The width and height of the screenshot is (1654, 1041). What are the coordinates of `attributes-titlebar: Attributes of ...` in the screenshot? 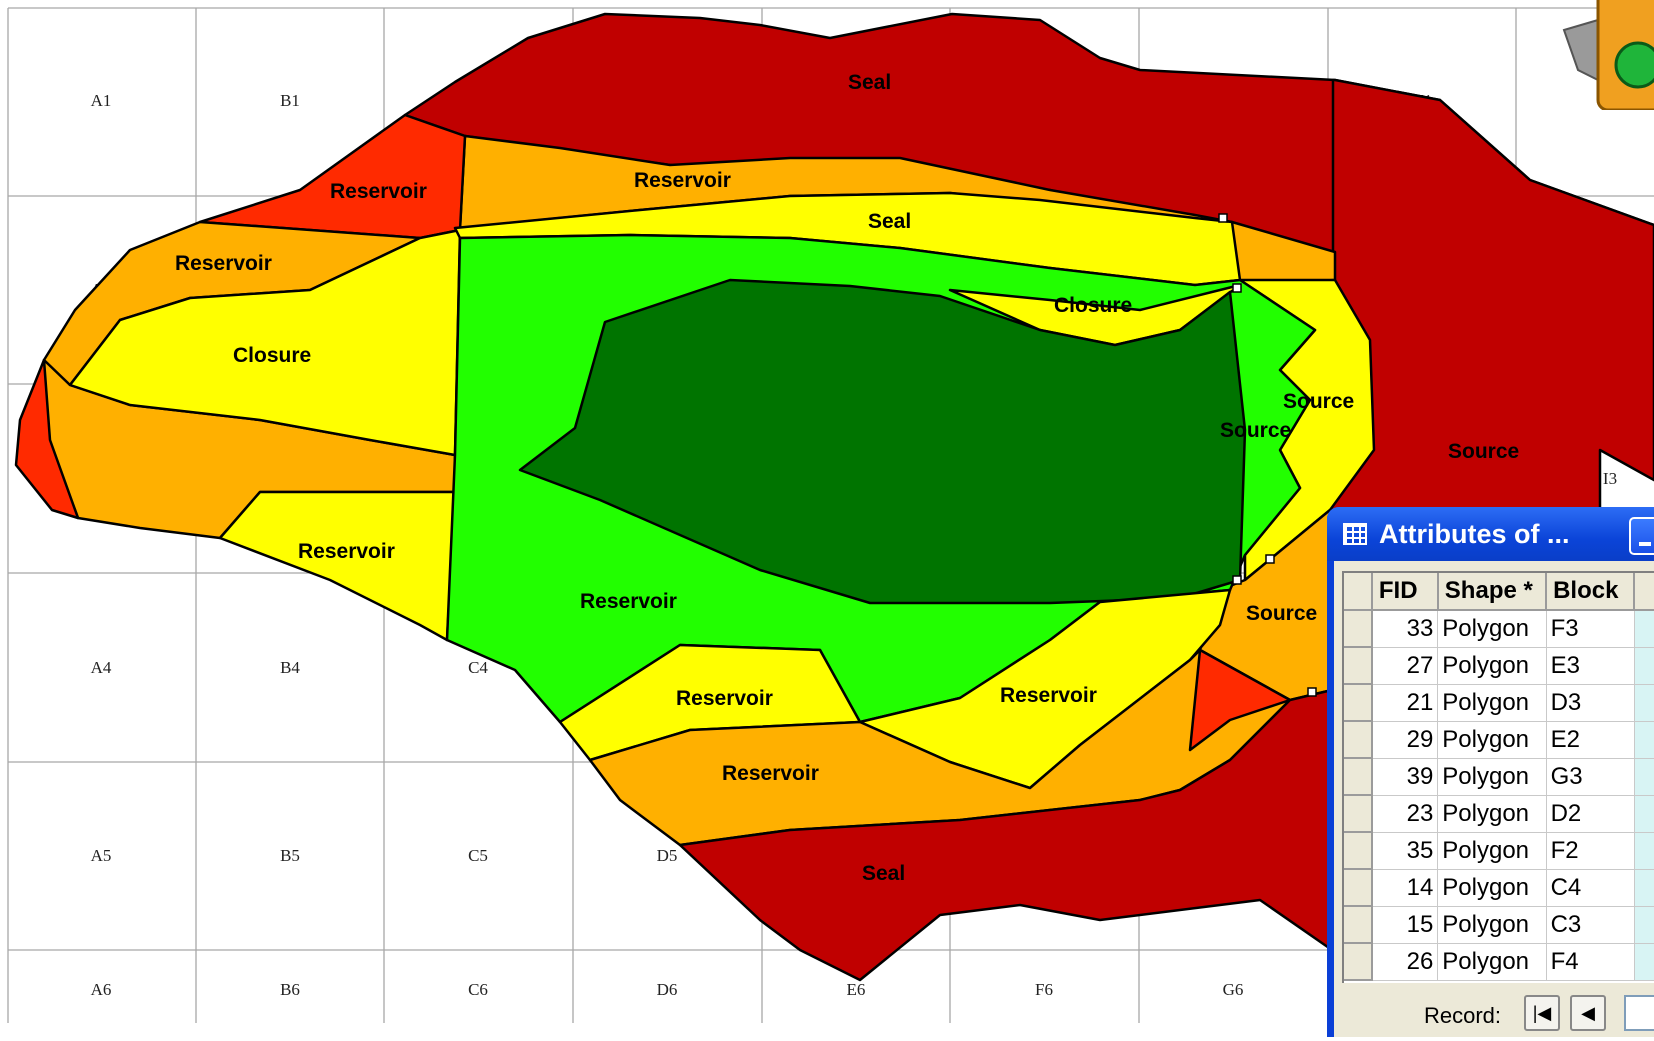 It's located at (1490, 534).